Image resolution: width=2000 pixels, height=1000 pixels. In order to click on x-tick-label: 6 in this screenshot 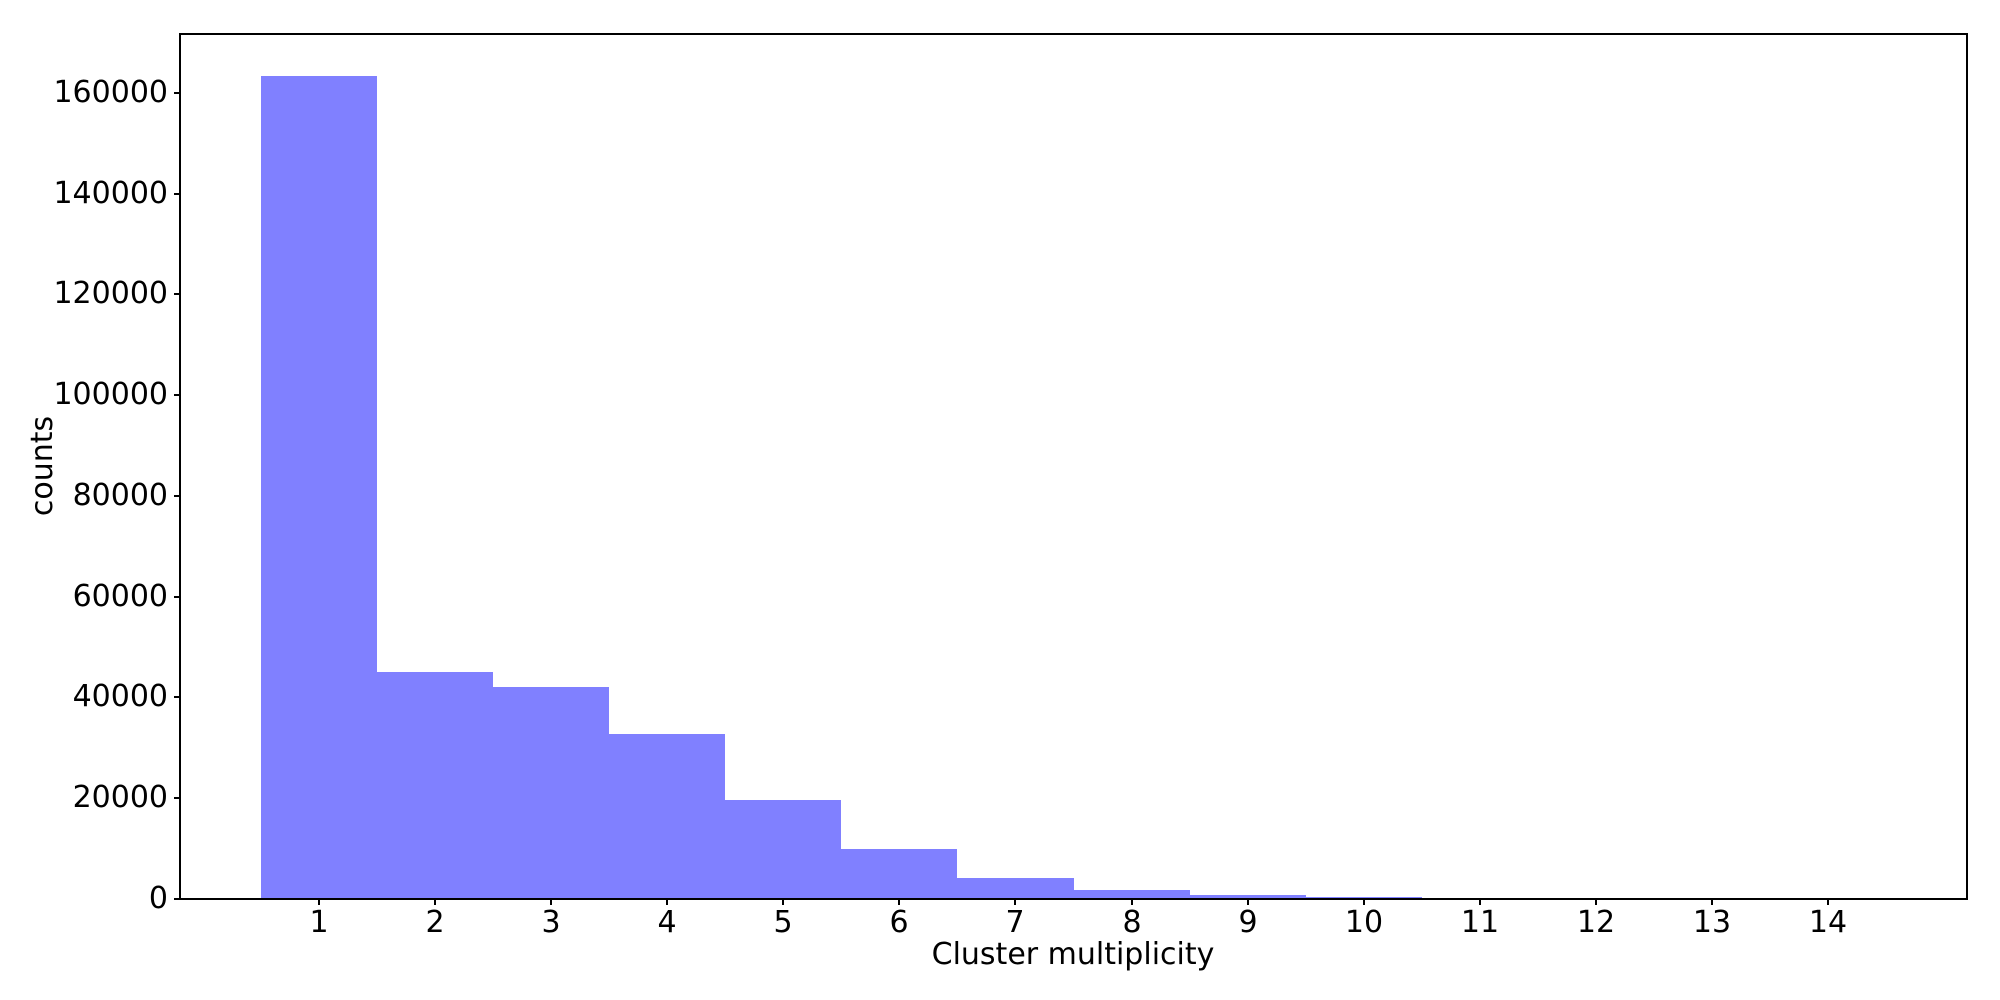, I will do `click(899, 922)`.